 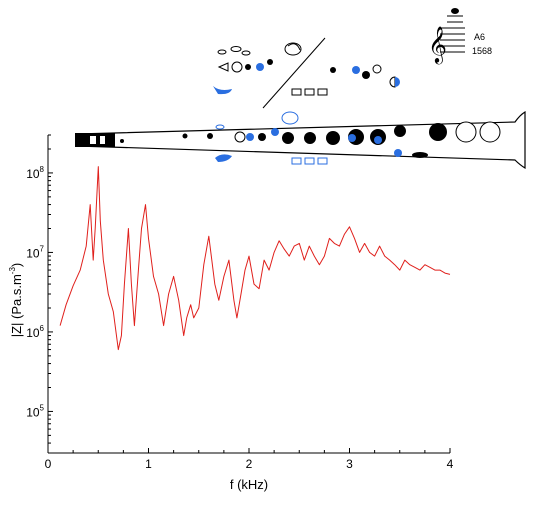 What do you see at coordinates (349, 464) in the screenshot?
I see `x-tick-label: 3` at bounding box center [349, 464].